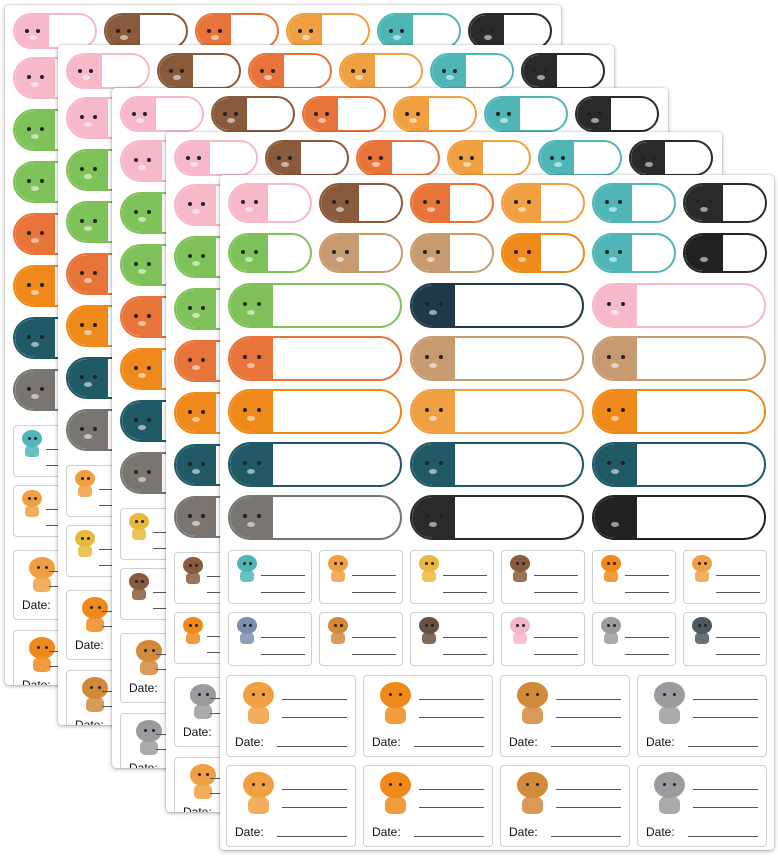 This screenshot has height=856, width=778. Describe the element at coordinates (340, 203) in the screenshot. I see `bear-face-icon` at that location.